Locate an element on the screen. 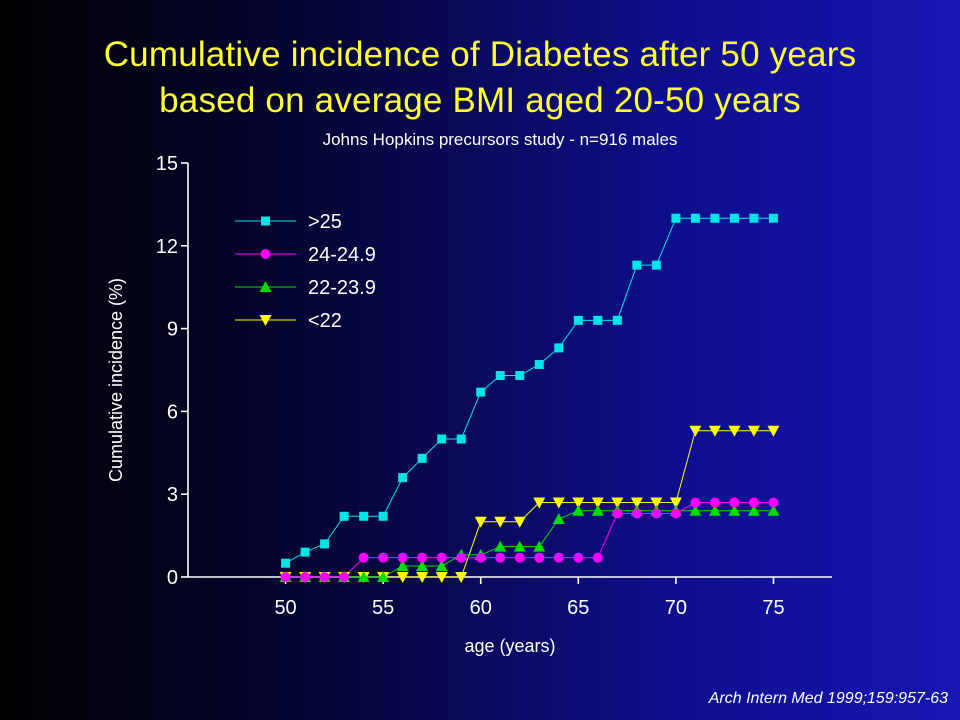  y-tick-label: 6 is located at coordinates (172, 412).